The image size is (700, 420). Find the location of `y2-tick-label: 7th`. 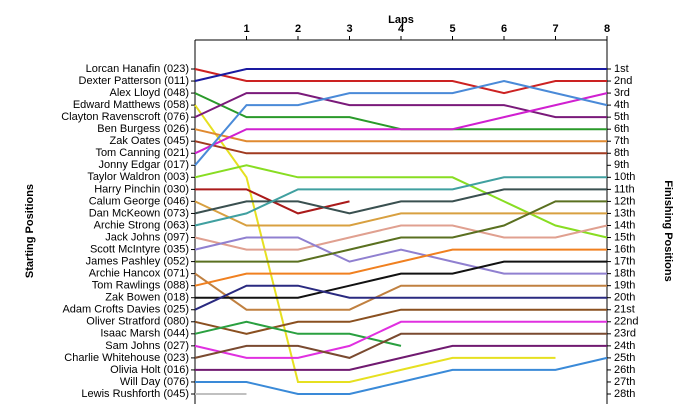

y2-tick-label: 7th is located at coordinates (621, 141).